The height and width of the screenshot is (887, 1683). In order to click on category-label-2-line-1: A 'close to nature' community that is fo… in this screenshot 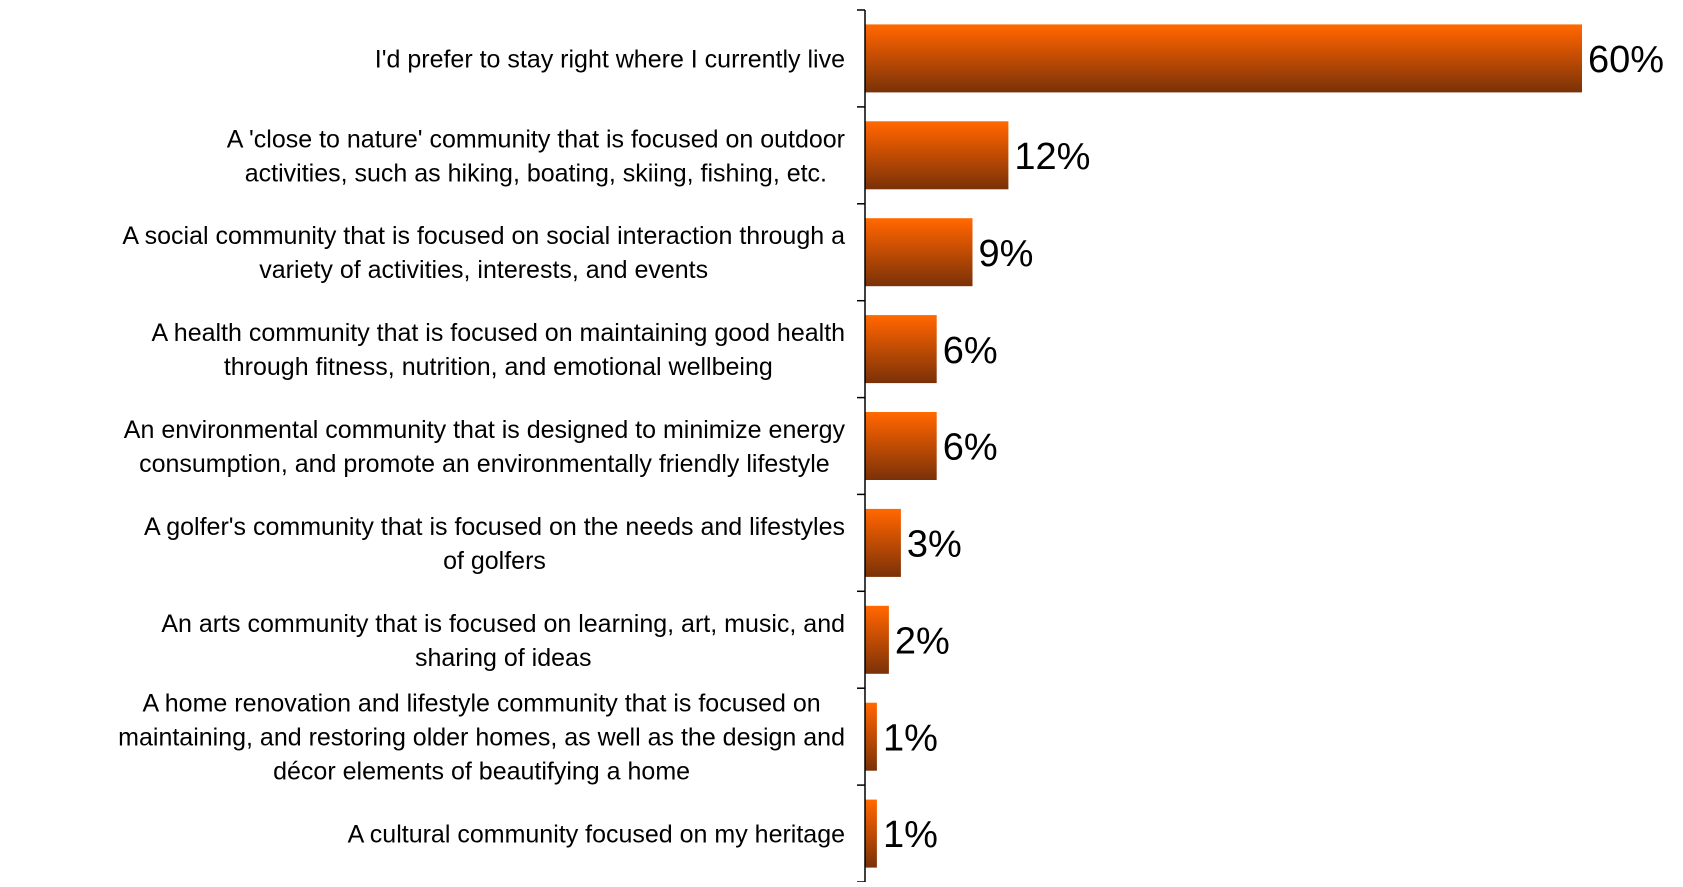, I will do `click(536, 139)`.